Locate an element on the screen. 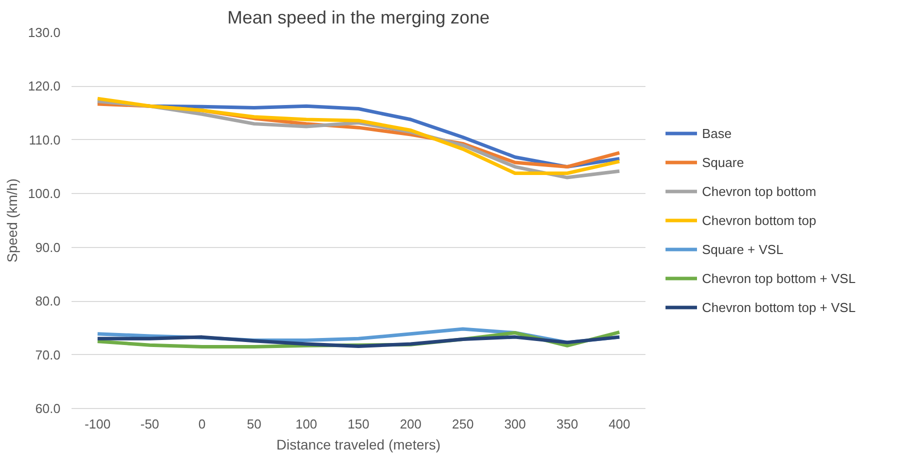  y-tick-label: 120.0 is located at coordinates (44, 86).